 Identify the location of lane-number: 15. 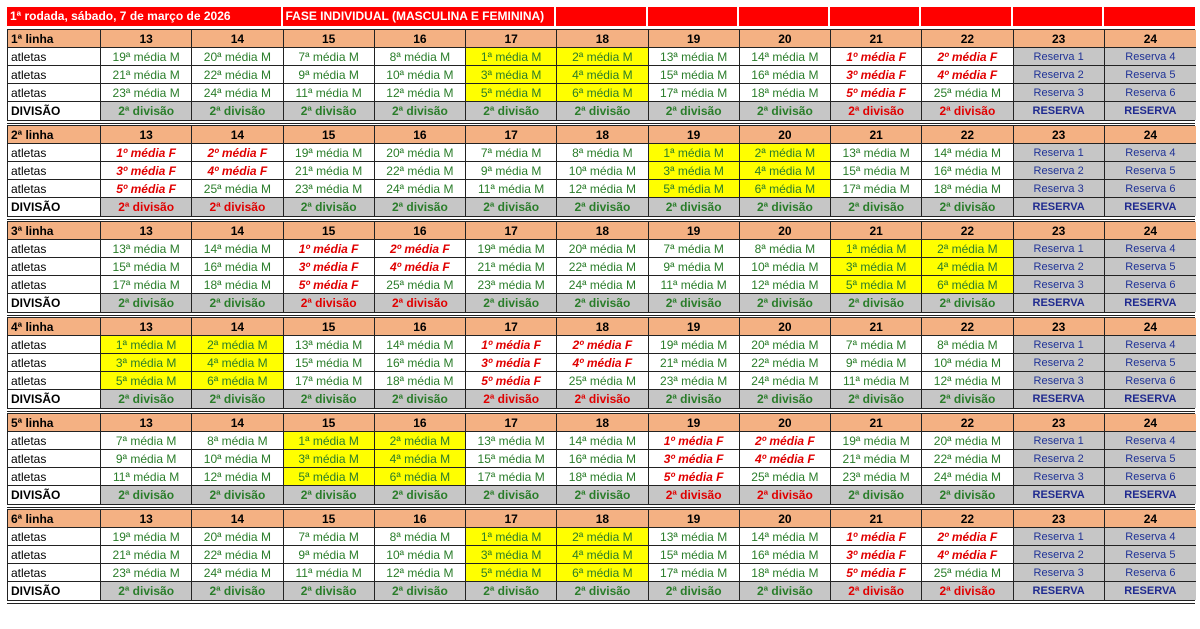
(329, 519).